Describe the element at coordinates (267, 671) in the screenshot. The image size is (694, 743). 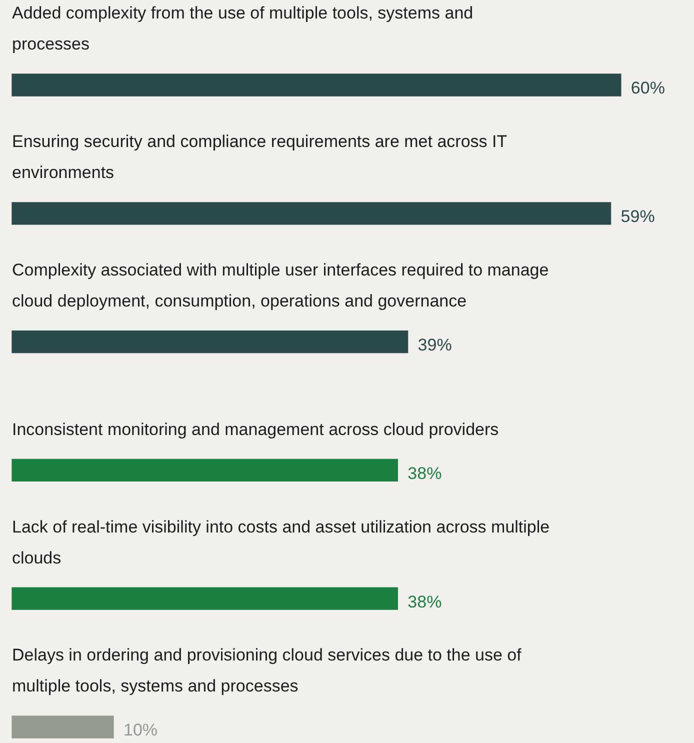
I see `y-tick-label: Delays in ordering and provisioning cloud services due to the use of multiple tools, systems and processes` at that location.